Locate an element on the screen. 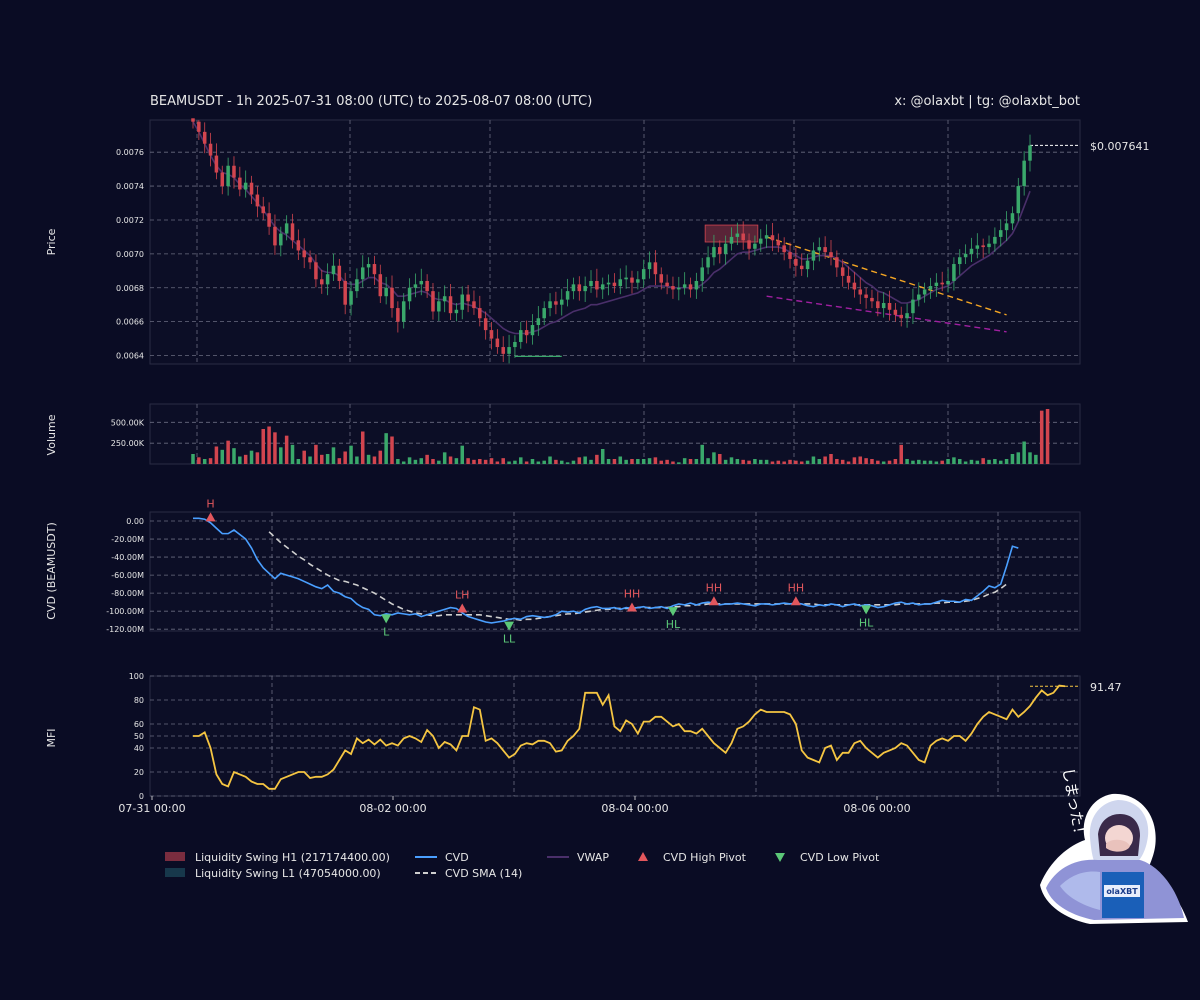 This screenshot has width=1200, height=1000. mfi-x-tick-label: 08-02 00:00 is located at coordinates (392, 808).